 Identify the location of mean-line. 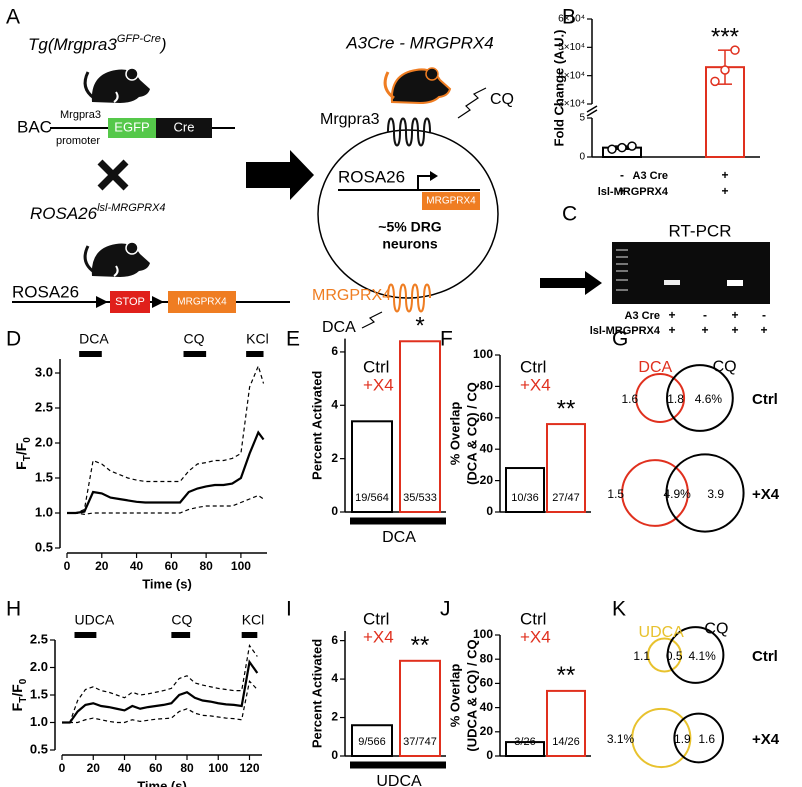
(160, 691).